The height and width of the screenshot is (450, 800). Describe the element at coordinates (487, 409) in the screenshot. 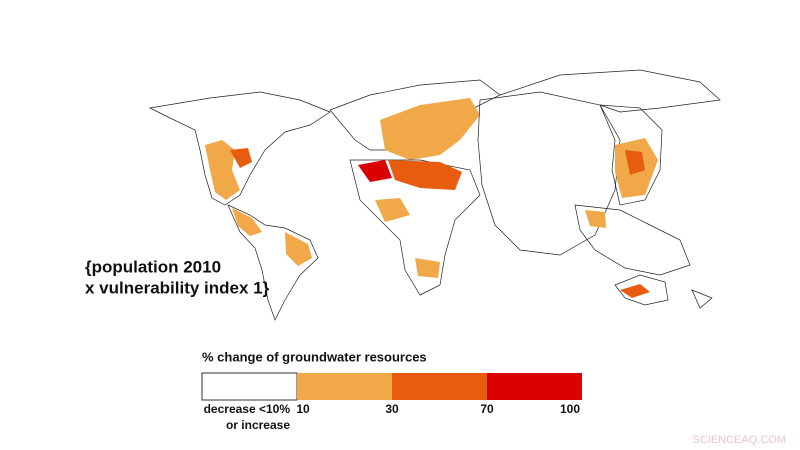

I see `legend-tick-label: 70` at that location.